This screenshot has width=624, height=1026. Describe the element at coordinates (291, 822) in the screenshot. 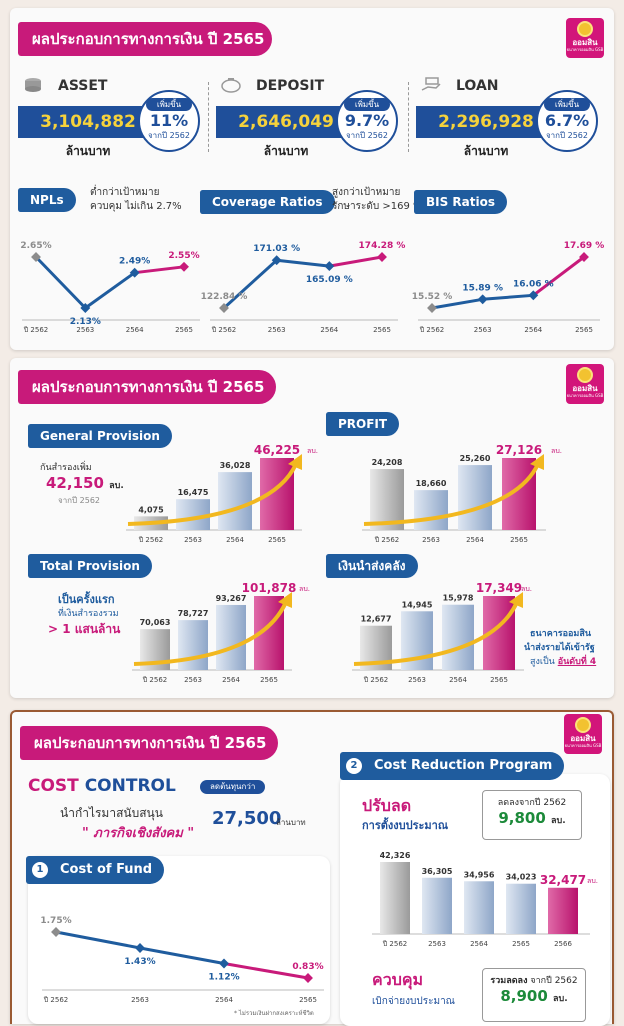

I see `cost-control-unit: ล้านบาท` at that location.